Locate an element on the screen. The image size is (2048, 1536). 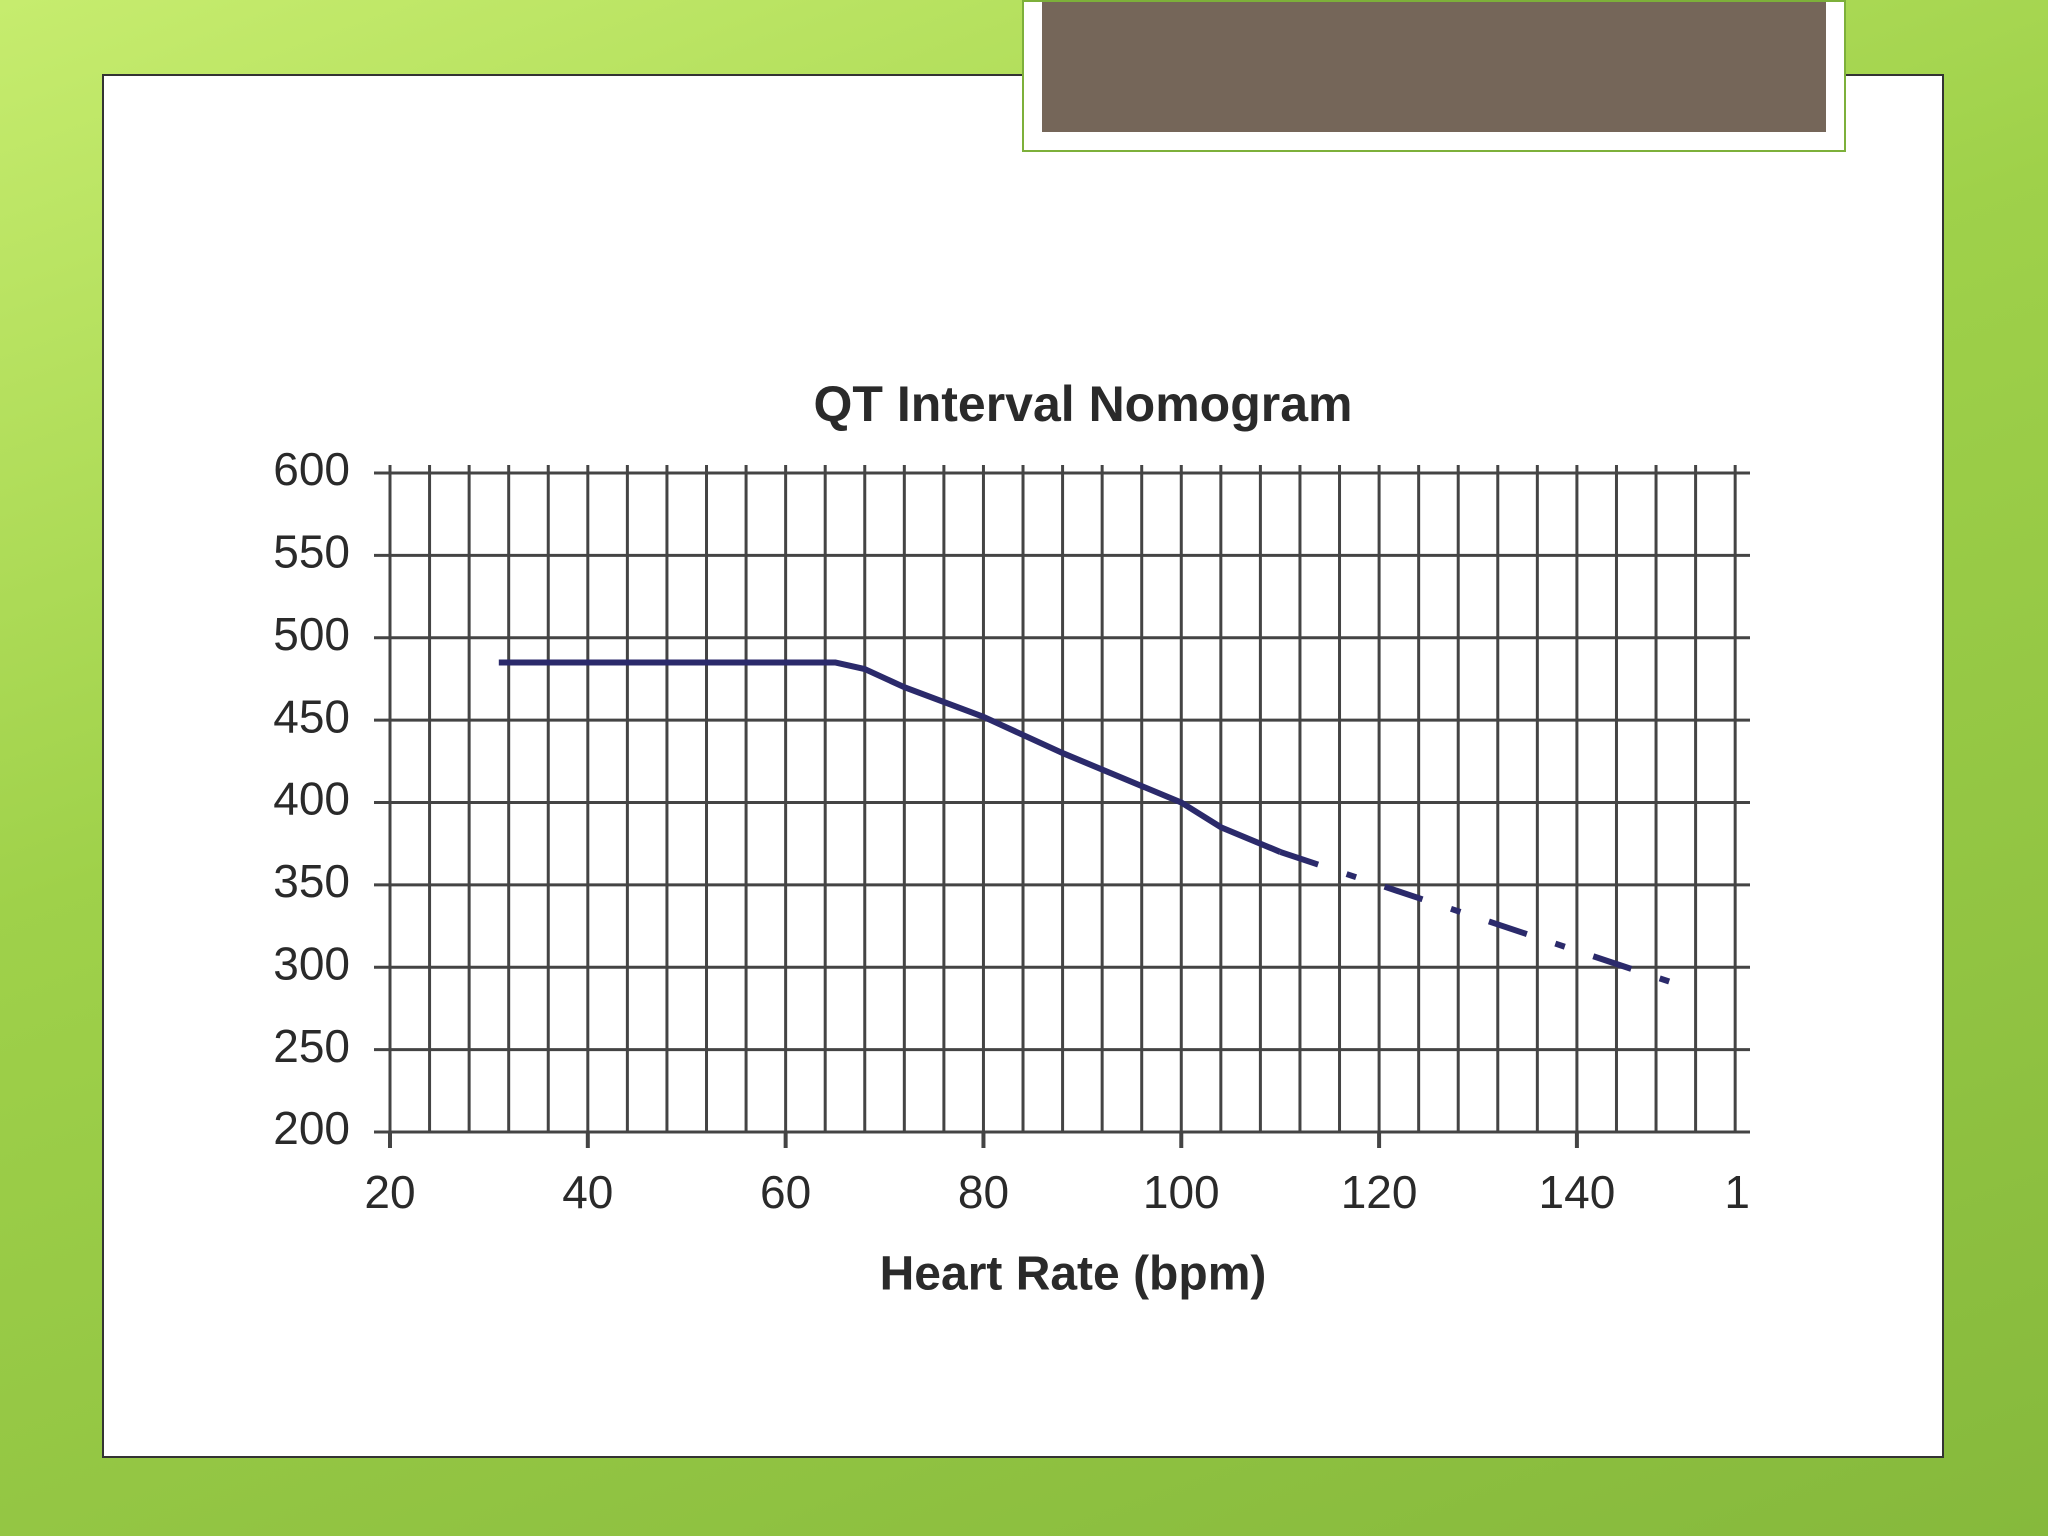
y-tick-label: 250 is located at coordinates (311, 1046).